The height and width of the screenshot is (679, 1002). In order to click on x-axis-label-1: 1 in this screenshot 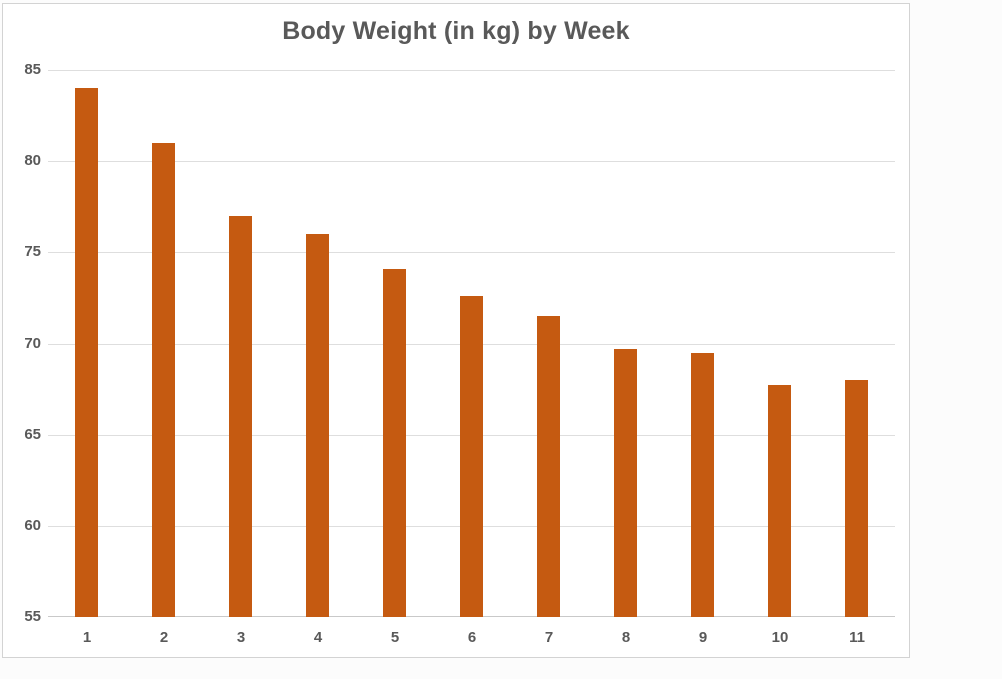, I will do `click(87, 637)`.